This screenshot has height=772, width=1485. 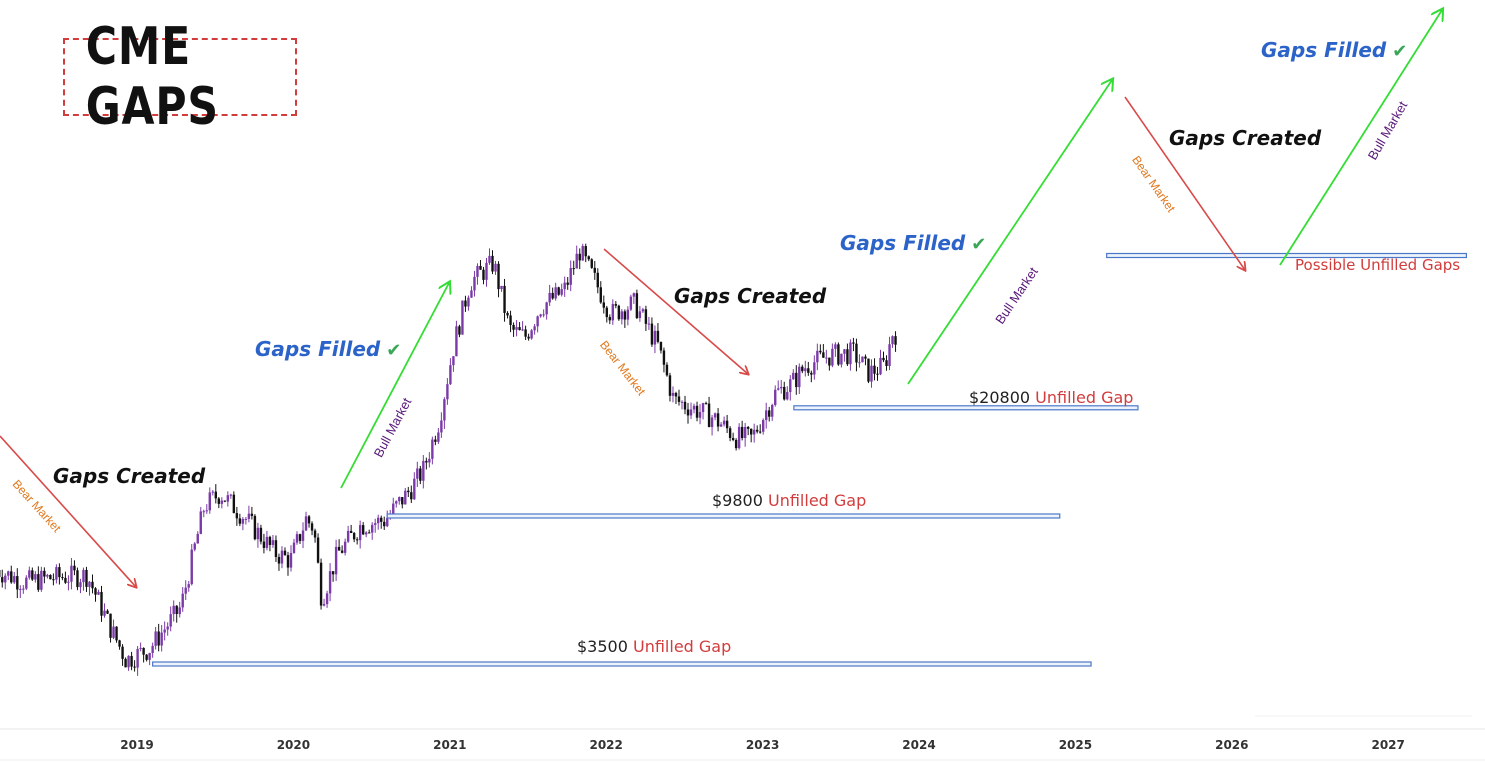 What do you see at coordinates (913, 243) in the screenshot?
I see `gaps-filled-label-2024: Gaps Filled ✔` at bounding box center [913, 243].